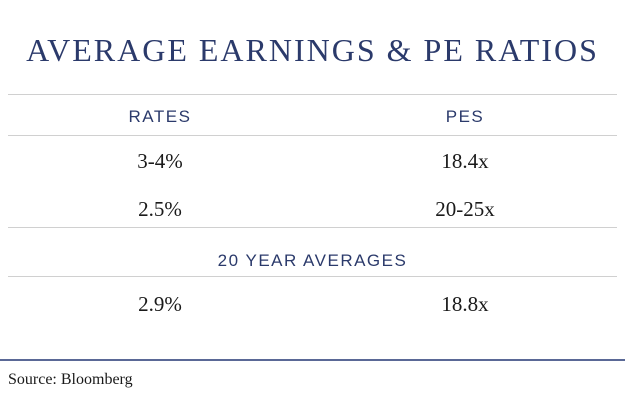 This screenshot has height=417, width=625. I want to click on table-cell-average-pe: 18.8x, so click(465, 304).